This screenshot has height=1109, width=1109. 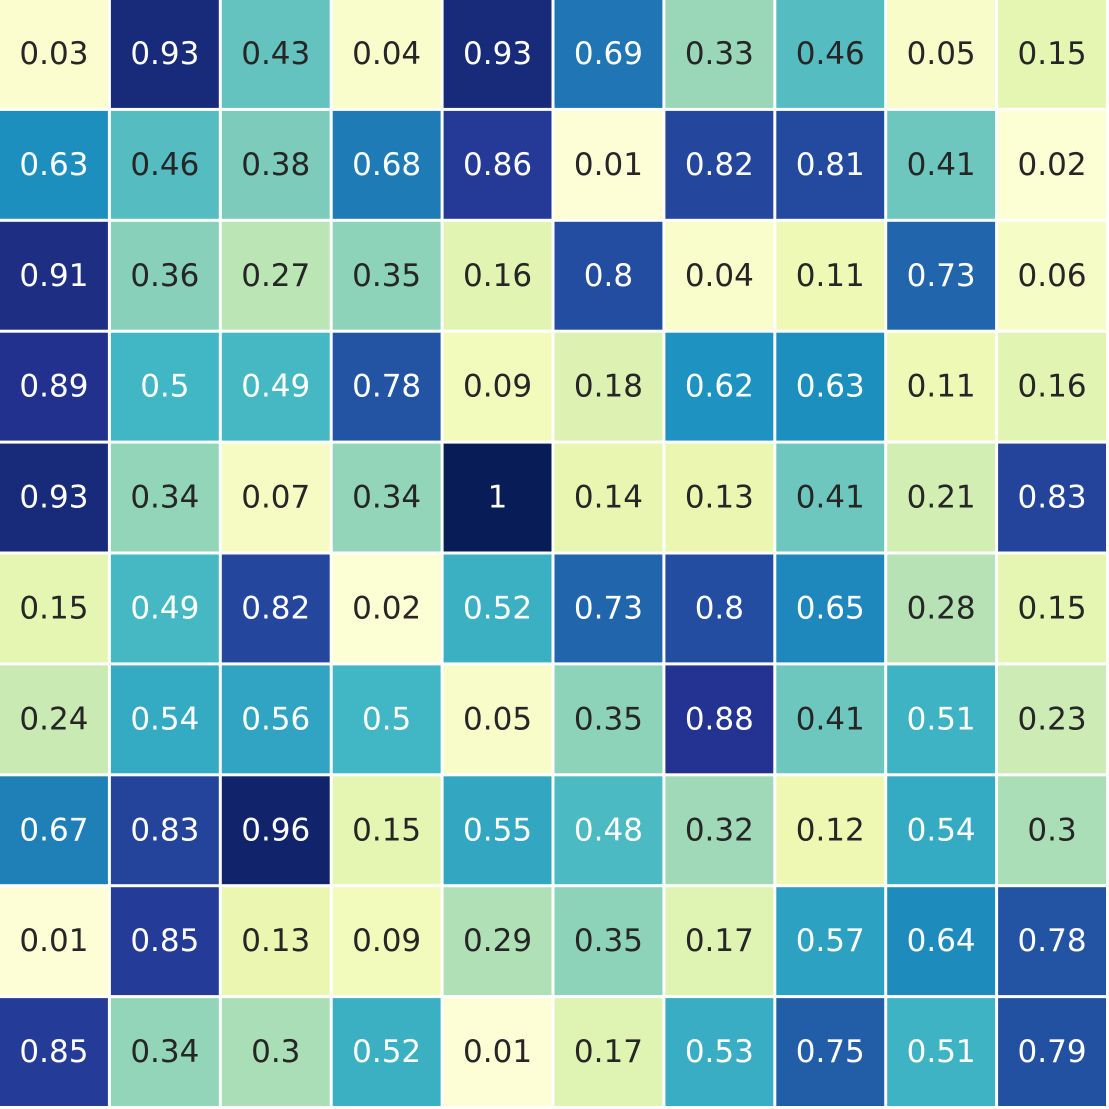 I want to click on heatmap-cell-r7-c2, so click(x=275, y=830).